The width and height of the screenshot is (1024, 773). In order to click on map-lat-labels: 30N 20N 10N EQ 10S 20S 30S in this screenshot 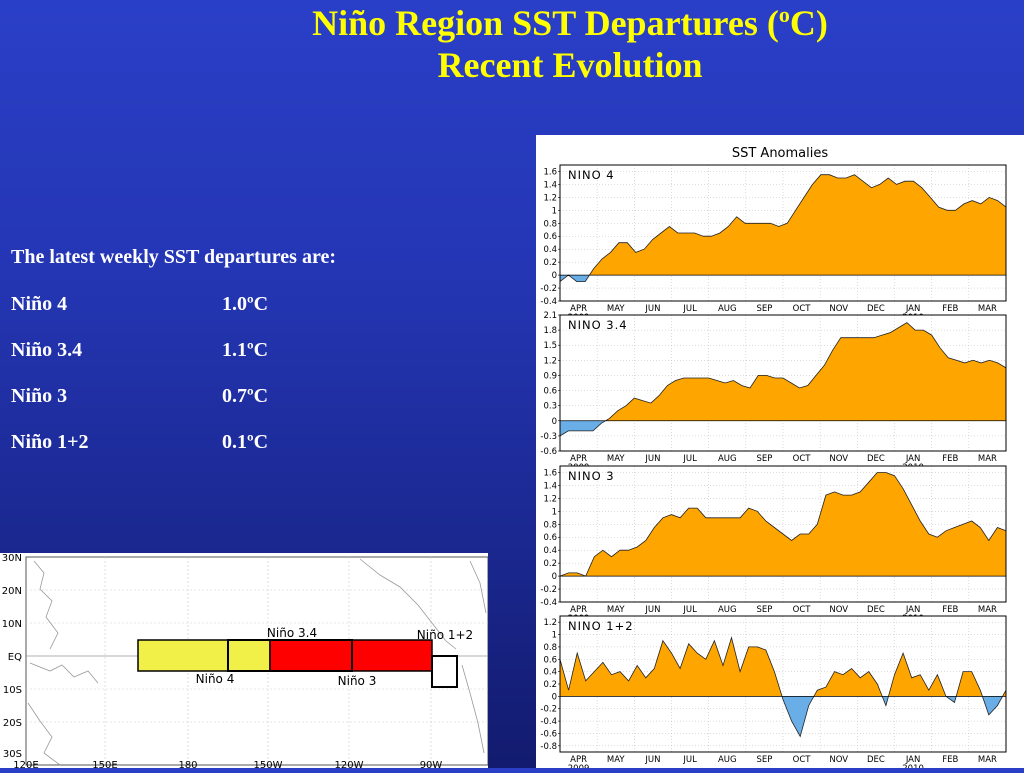, I will do `click(12, 656)`.